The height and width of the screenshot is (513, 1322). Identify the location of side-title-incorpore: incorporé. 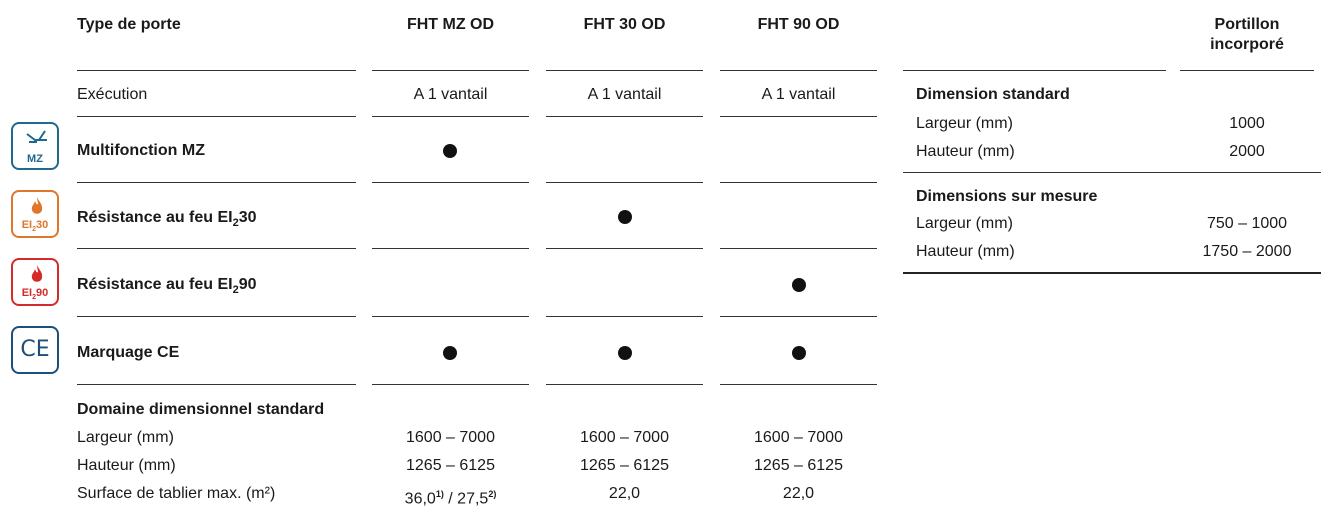
(1247, 44).